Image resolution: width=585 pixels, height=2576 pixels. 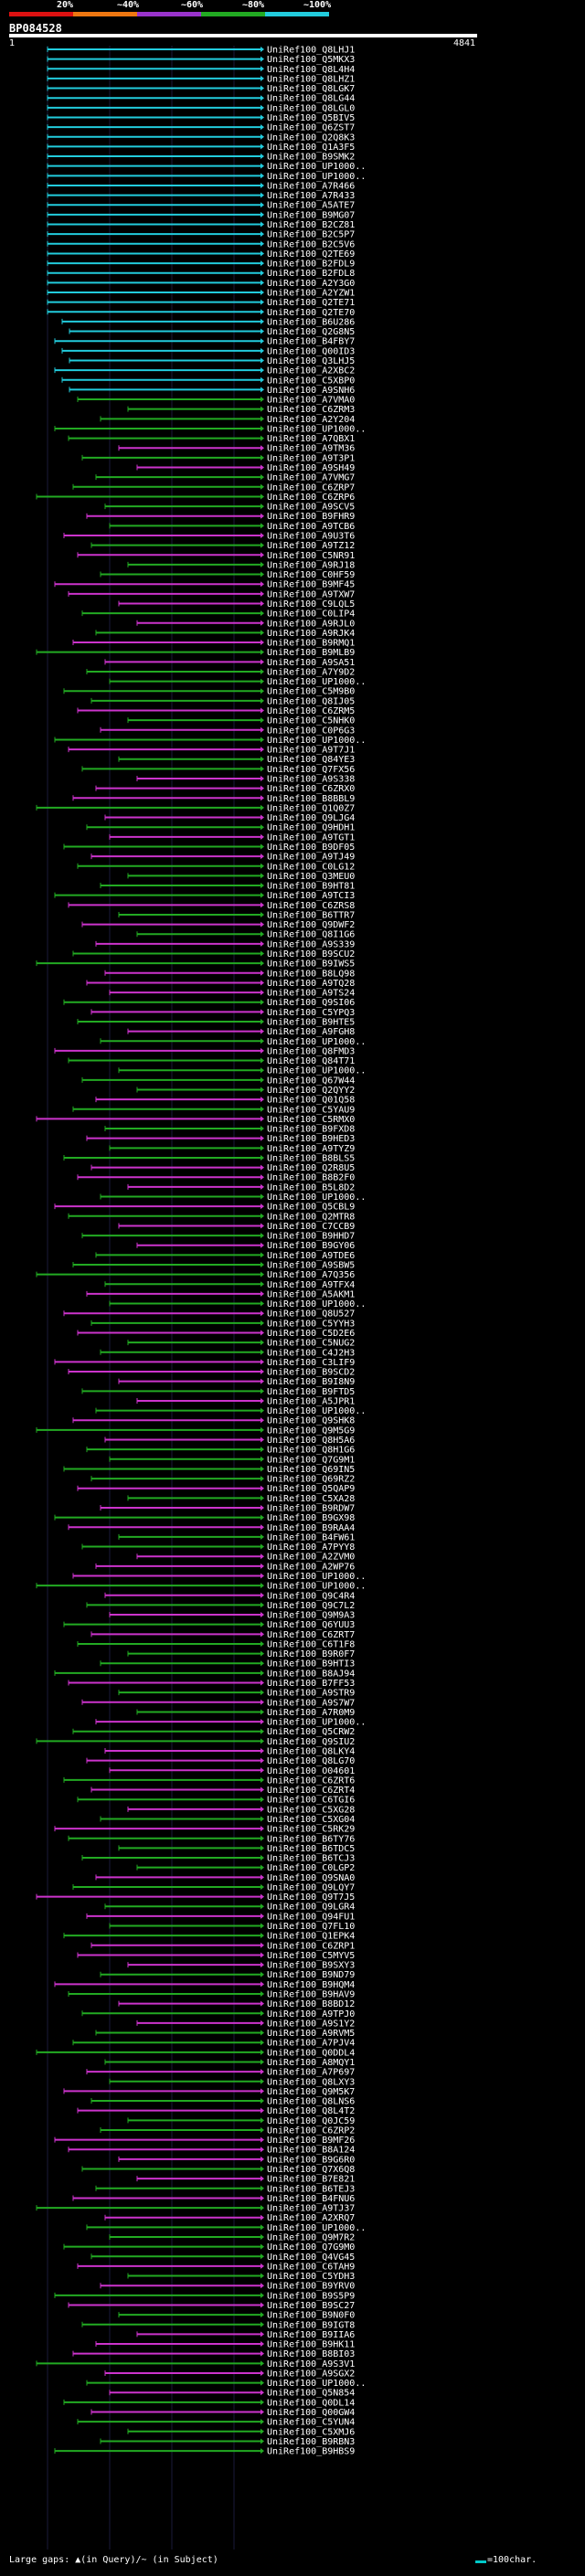 I want to click on hit-accession-label: UniRef100_C5YPQ3, so click(x=311, y=1013).